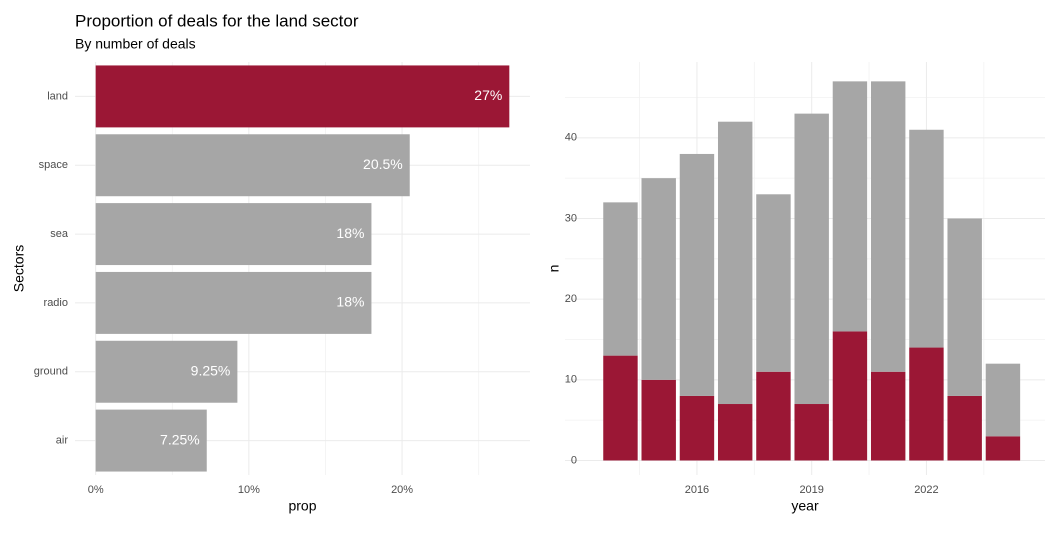 The width and height of the screenshot is (1056, 533). Describe the element at coordinates (571, 380) in the screenshot. I see `y-tick-label: 10` at that location.